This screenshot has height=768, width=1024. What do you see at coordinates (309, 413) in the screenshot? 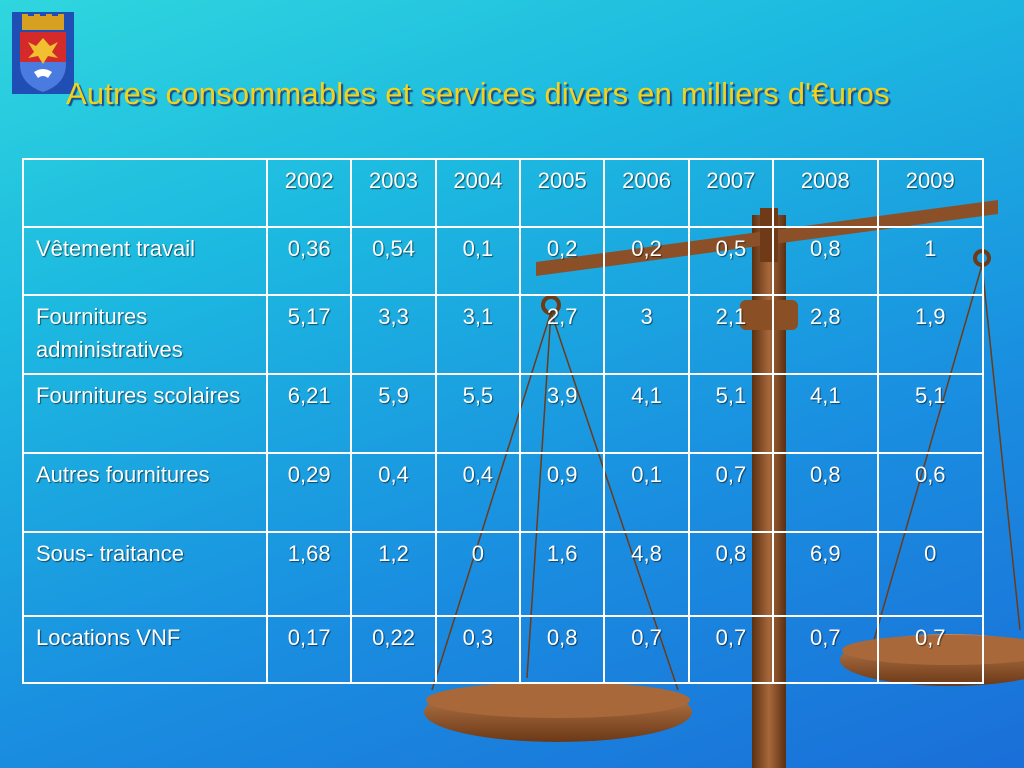
I see `value-cell: 6,21` at bounding box center [309, 413].